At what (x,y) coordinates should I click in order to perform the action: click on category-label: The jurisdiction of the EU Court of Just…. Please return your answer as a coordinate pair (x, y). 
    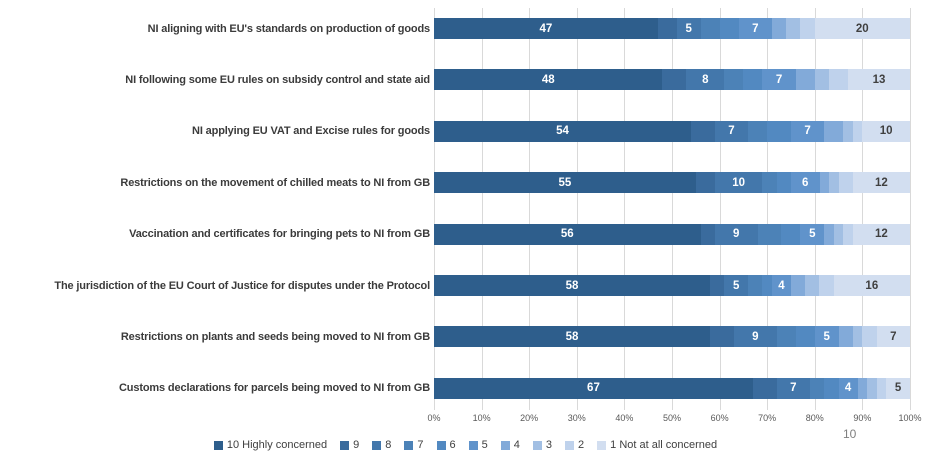
    Looking at the image, I should click on (242, 285).